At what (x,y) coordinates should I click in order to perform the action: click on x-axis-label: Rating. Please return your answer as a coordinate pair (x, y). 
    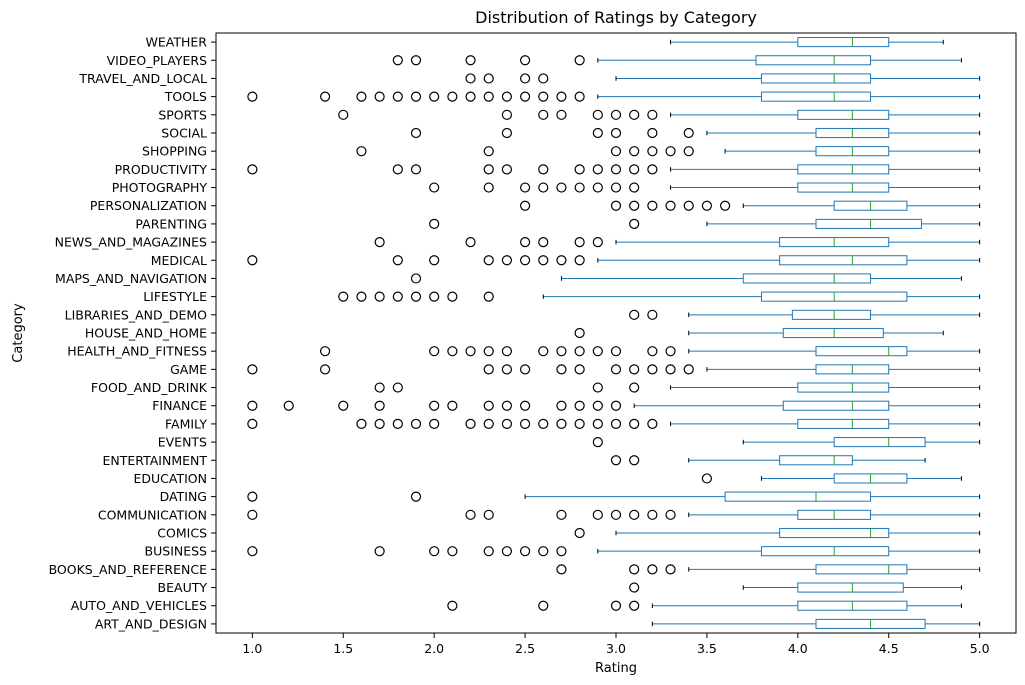
    Looking at the image, I should click on (616, 668).